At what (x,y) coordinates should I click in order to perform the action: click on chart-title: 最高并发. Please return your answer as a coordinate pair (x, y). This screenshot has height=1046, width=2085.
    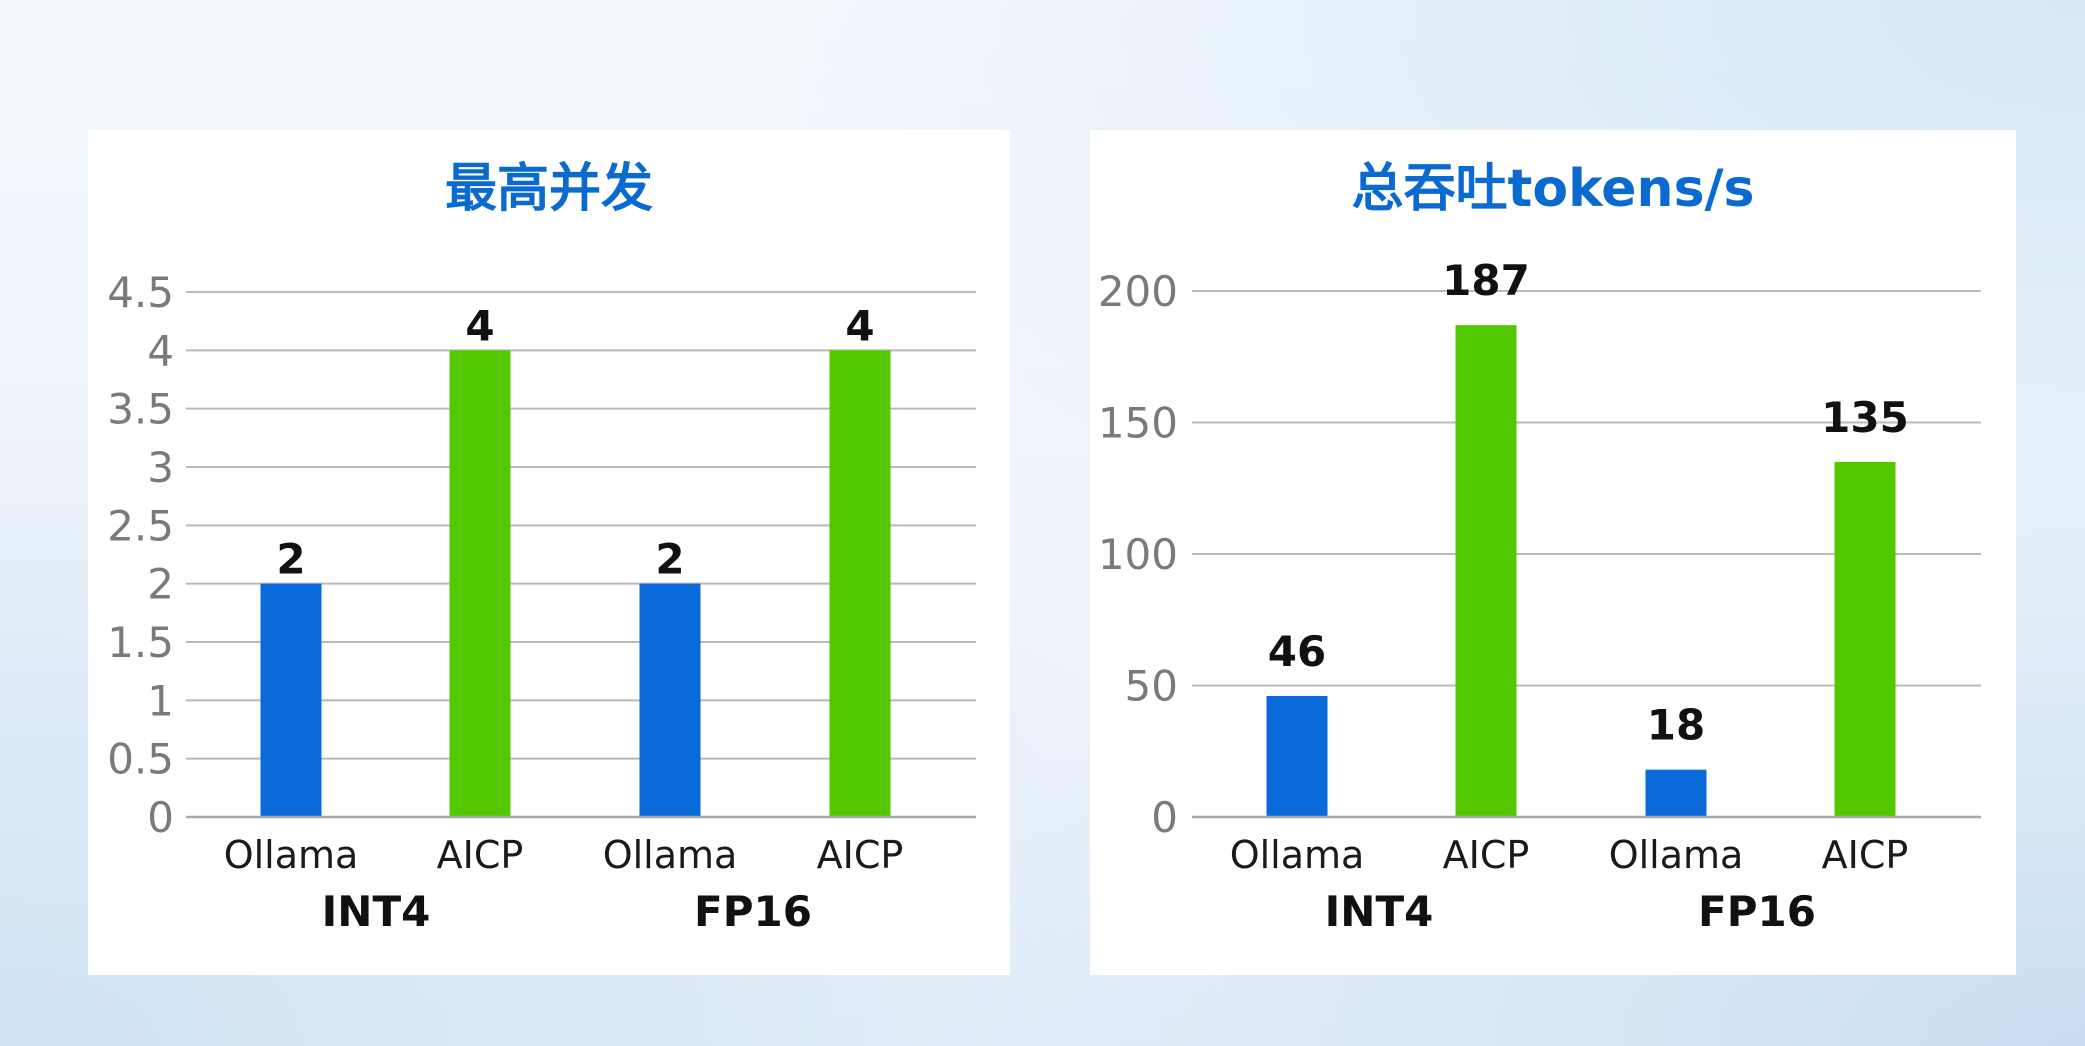
    Looking at the image, I should click on (548, 189).